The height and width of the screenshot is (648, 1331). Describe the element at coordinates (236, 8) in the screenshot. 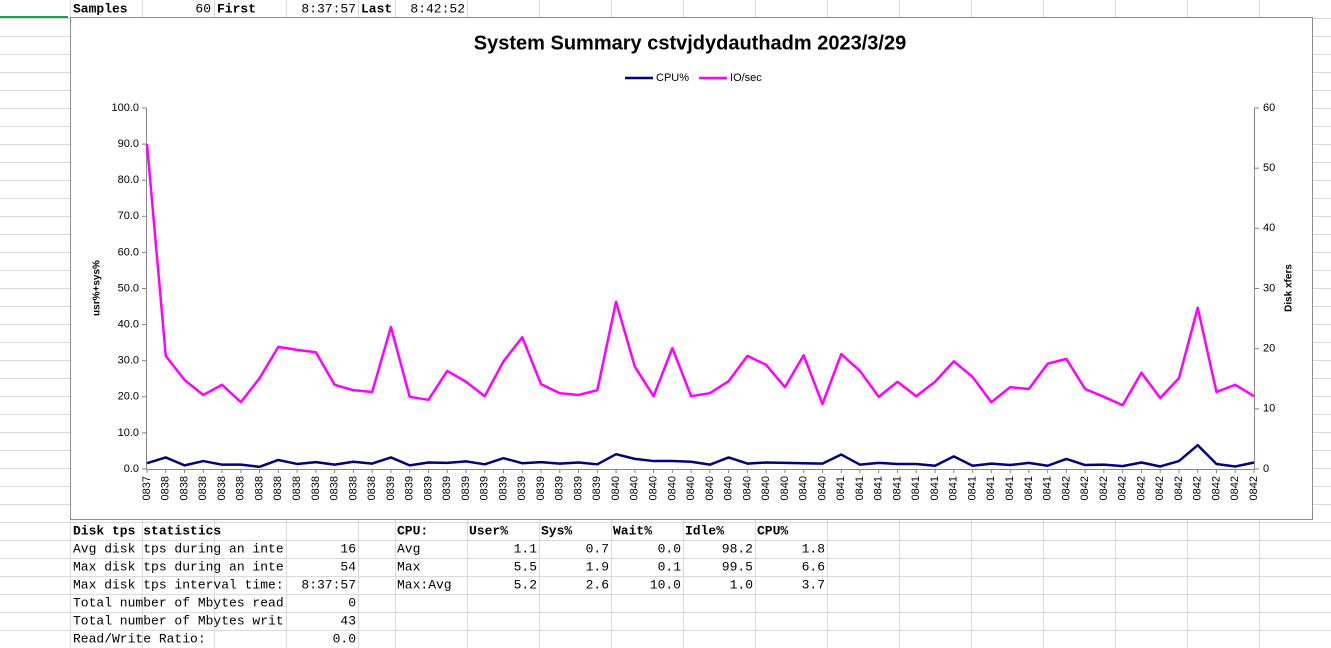

I see `cell-text: First` at that location.